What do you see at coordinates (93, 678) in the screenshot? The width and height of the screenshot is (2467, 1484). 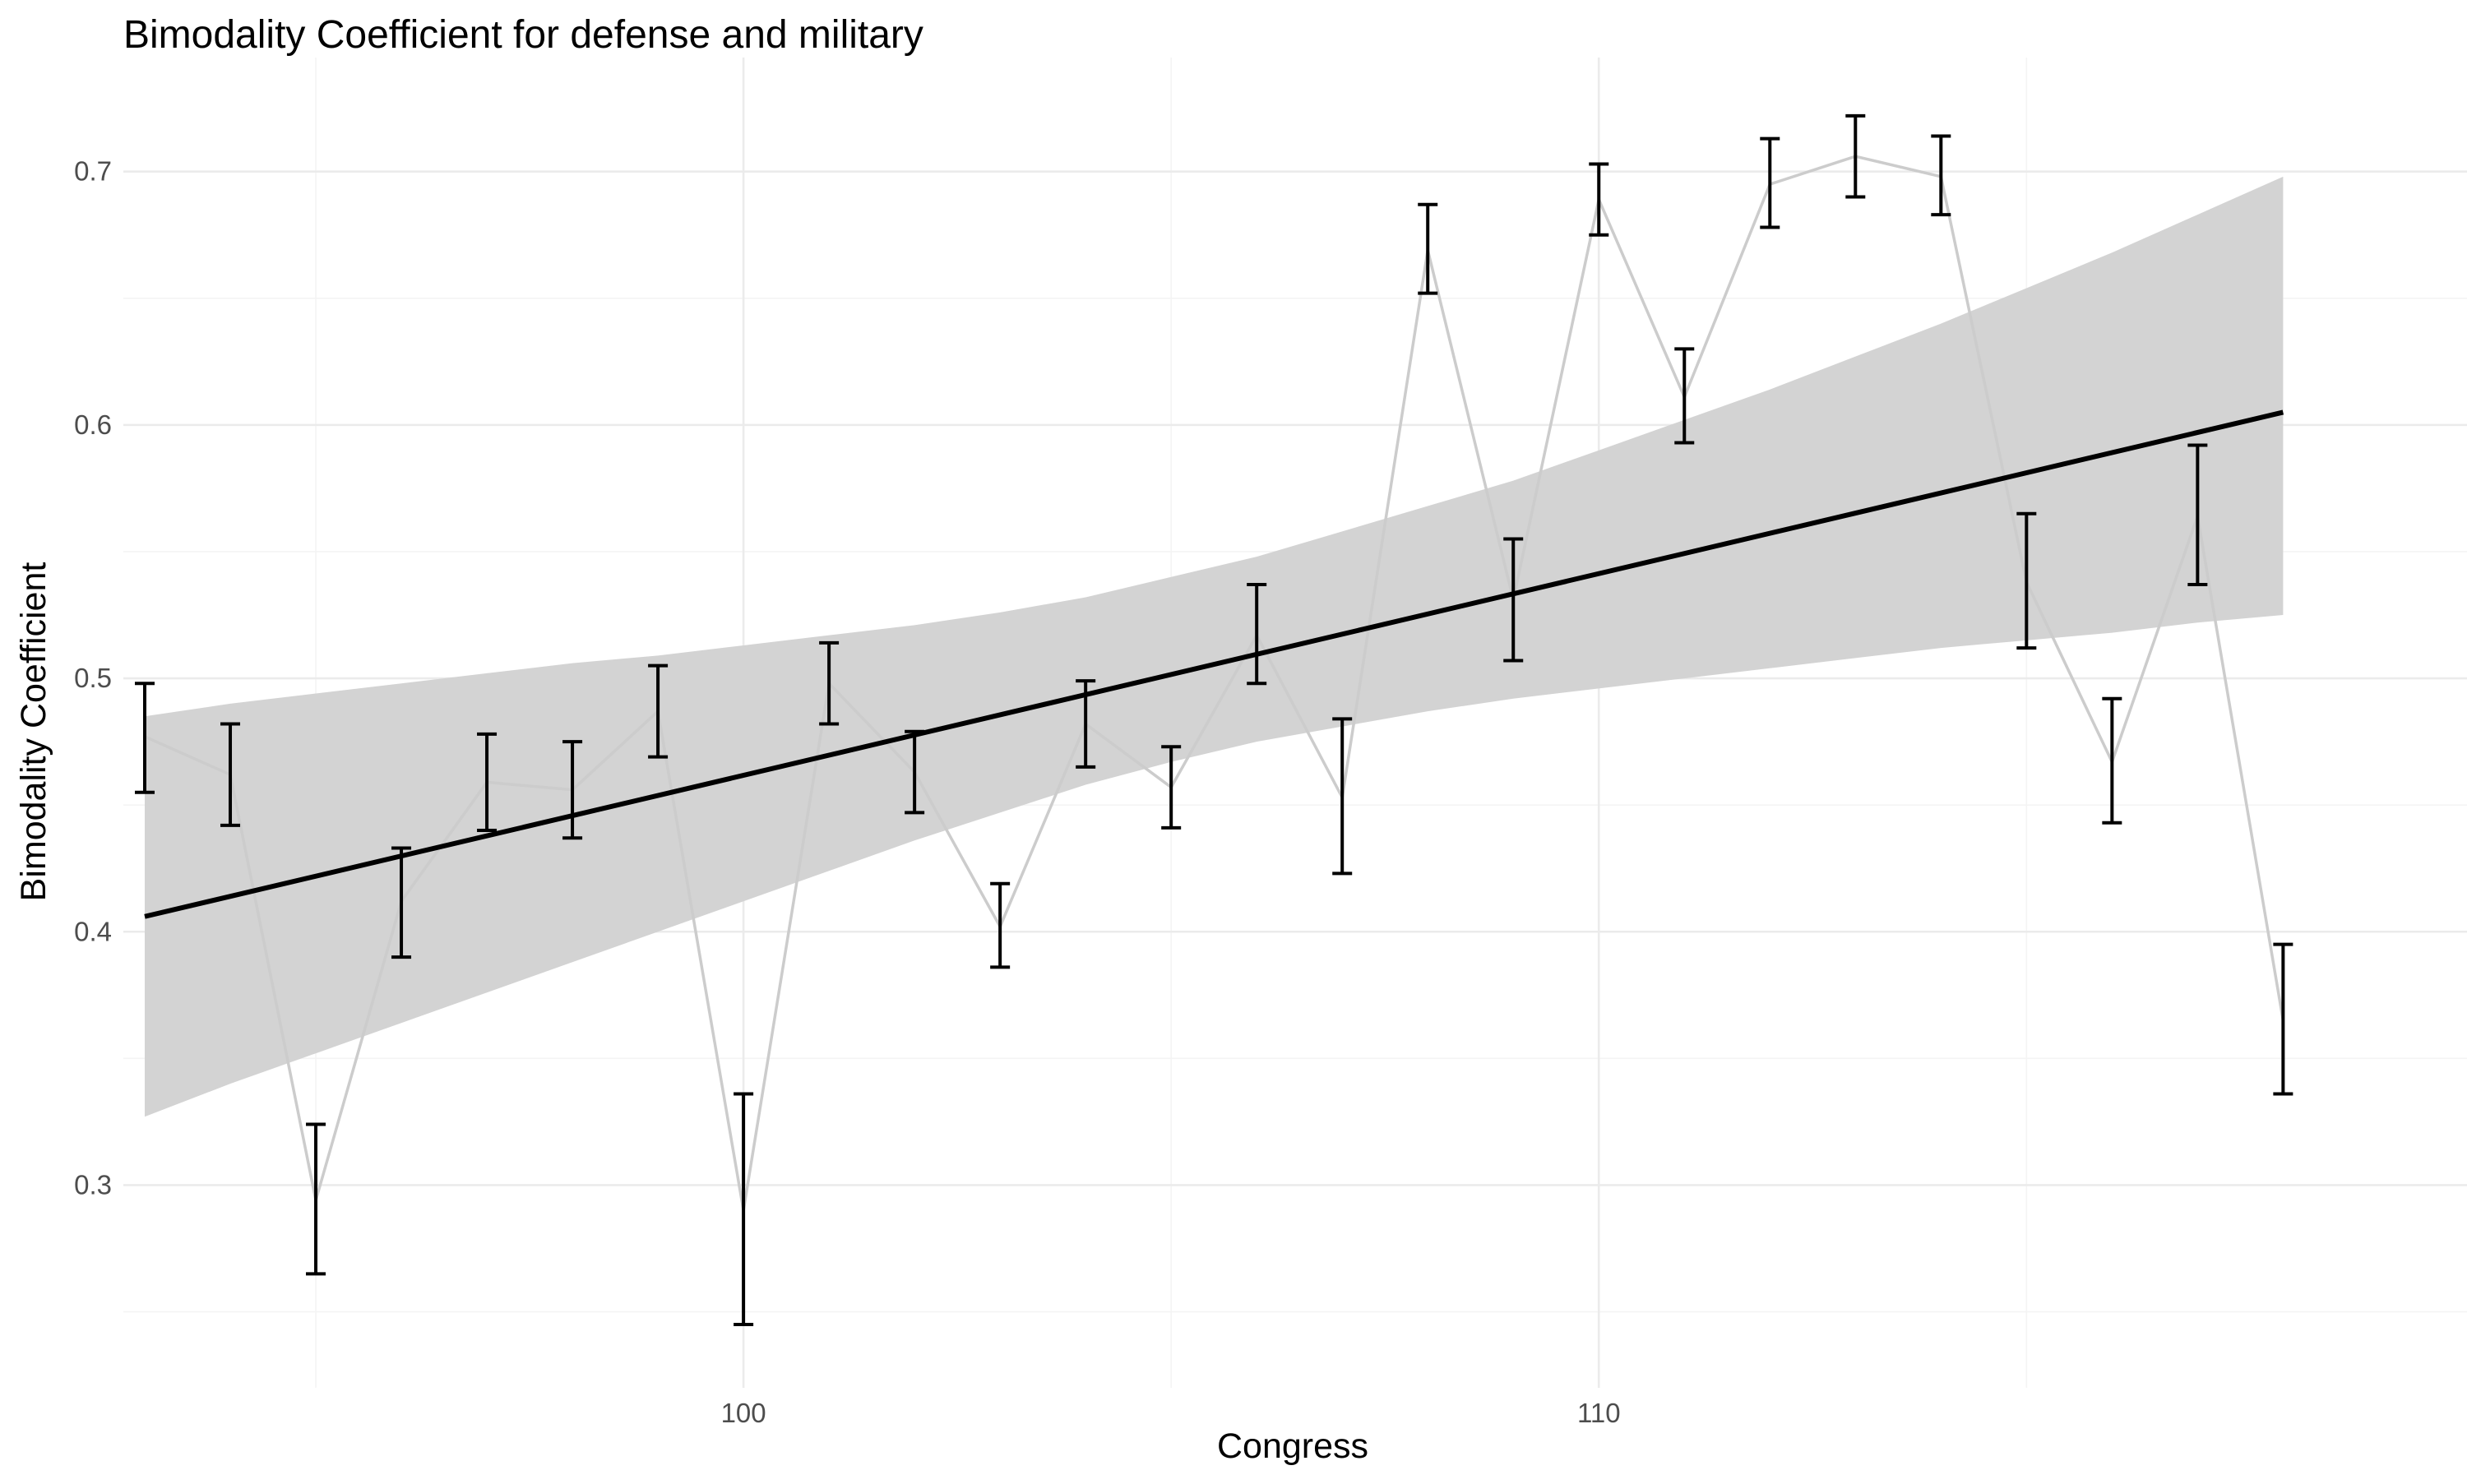 I see `y-tick-label: 0.5` at bounding box center [93, 678].